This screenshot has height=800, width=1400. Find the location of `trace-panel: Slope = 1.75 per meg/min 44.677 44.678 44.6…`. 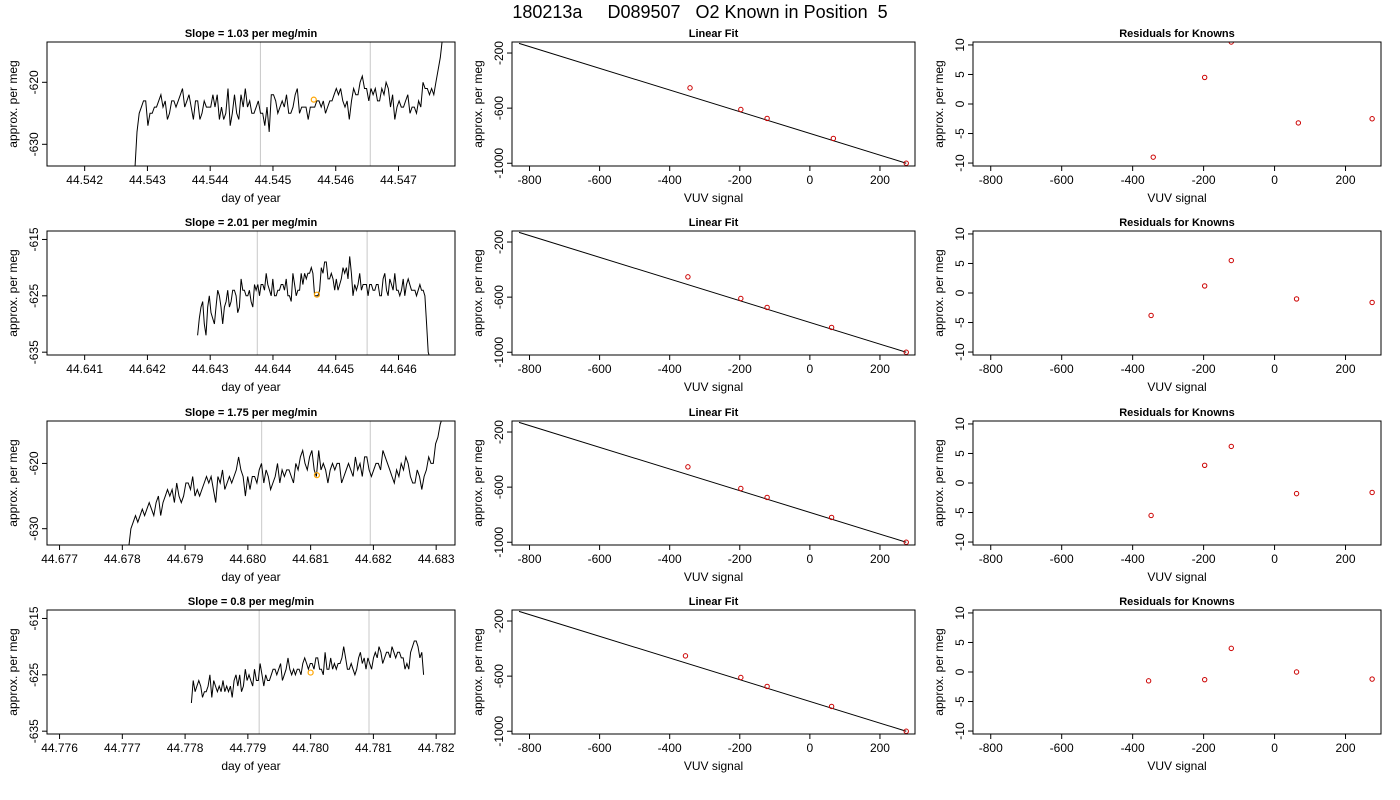

trace-panel: Slope = 1.75 per meg/min 44.677 44.678 44.6… is located at coordinates (231, 495).